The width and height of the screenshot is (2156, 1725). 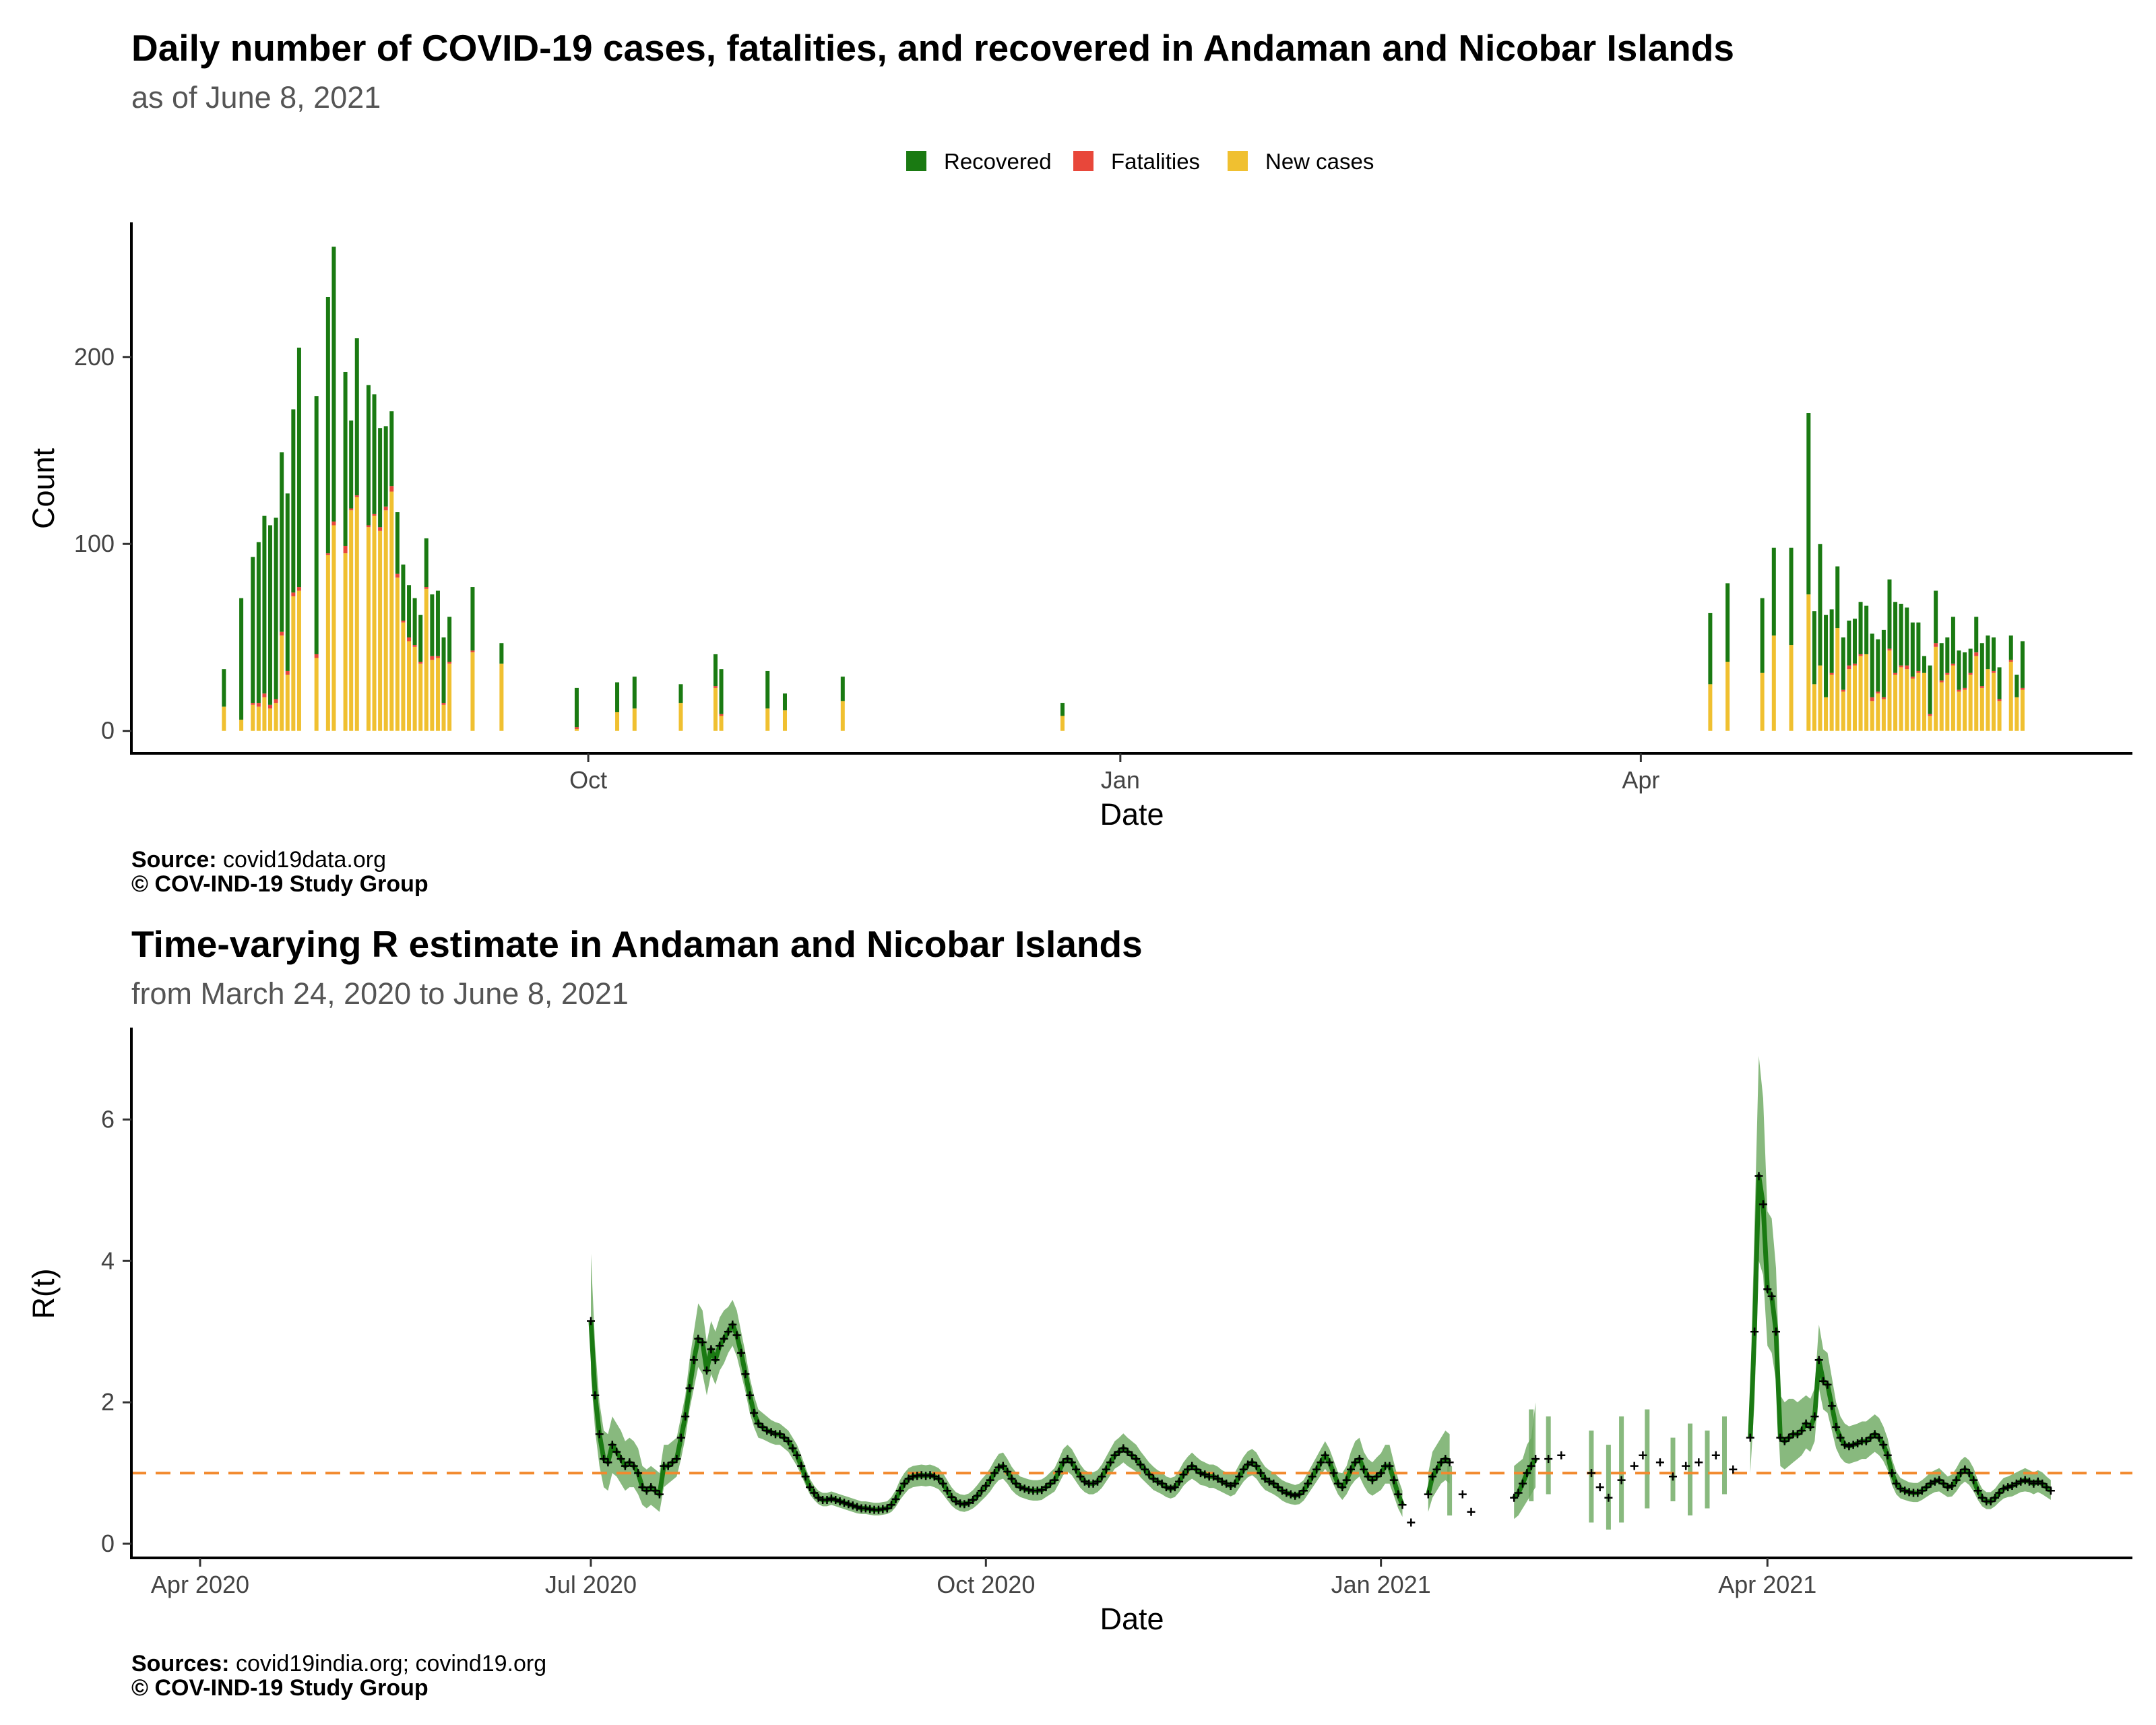 What do you see at coordinates (304, 860) in the screenshot?
I see `source-text: covid19data.org` at bounding box center [304, 860].